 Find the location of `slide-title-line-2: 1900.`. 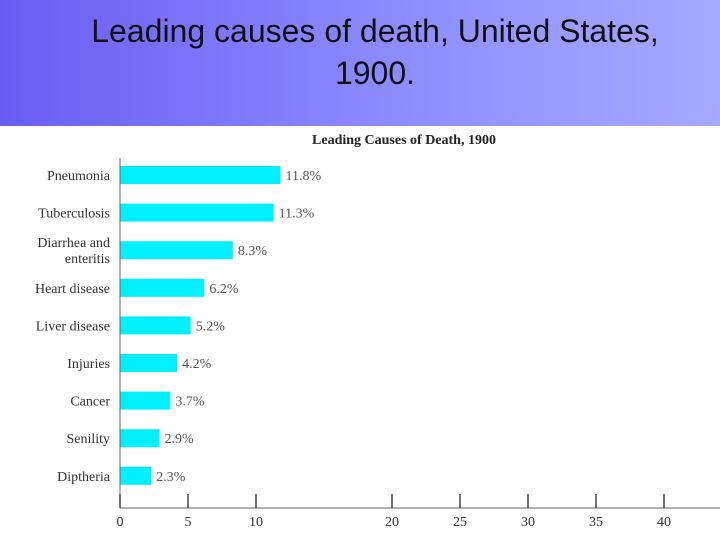

slide-title-line-2: 1900. is located at coordinates (375, 73).